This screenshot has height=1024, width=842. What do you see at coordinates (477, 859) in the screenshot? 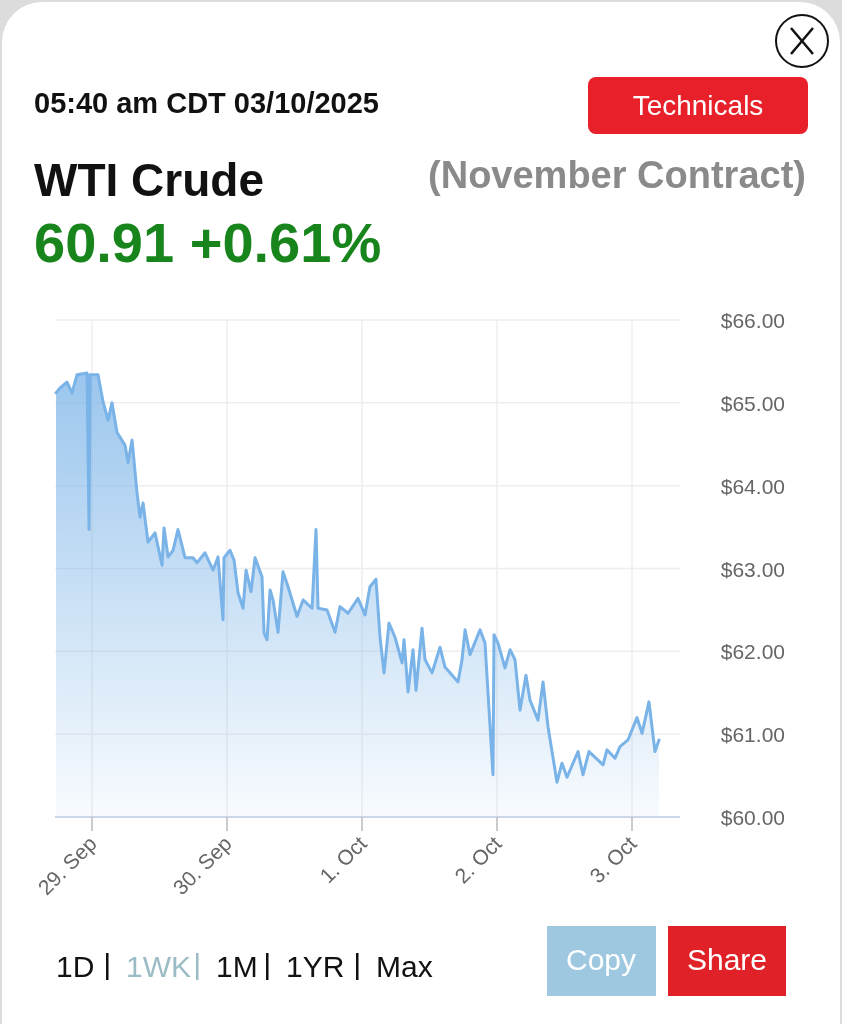
I see `x-tick-label: 2. Oct` at bounding box center [477, 859].